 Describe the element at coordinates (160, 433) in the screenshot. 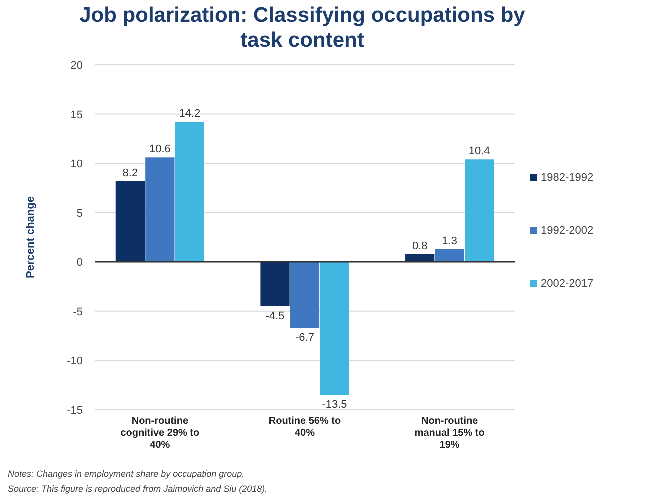

I see `x-tick-label: Non-routine cognitive 29% to 40%` at that location.